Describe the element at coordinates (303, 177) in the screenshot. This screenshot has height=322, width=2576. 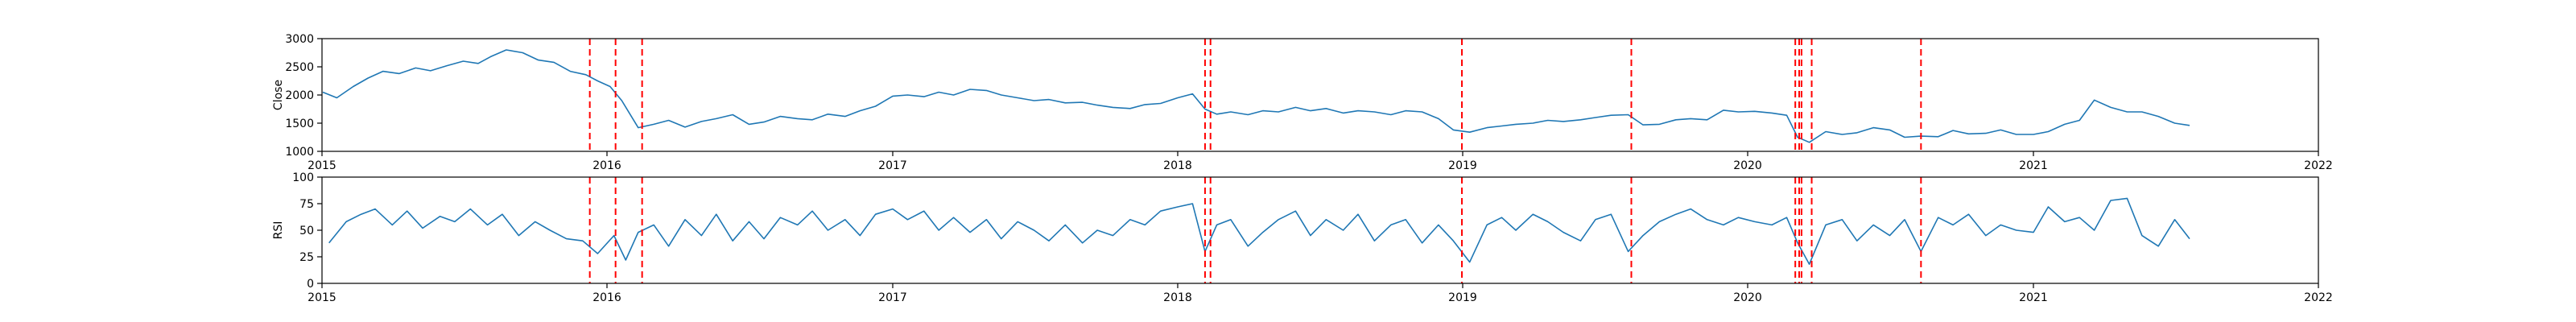
I see `y-tick-label: 100` at that location.